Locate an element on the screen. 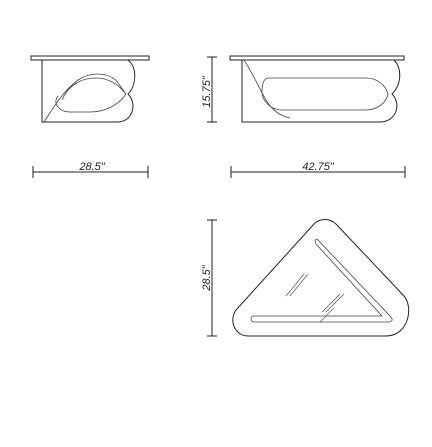 Image resolution: width=432 pixels, height=447 pixels. front-width-dimension: 42.75" is located at coordinates (318, 169).